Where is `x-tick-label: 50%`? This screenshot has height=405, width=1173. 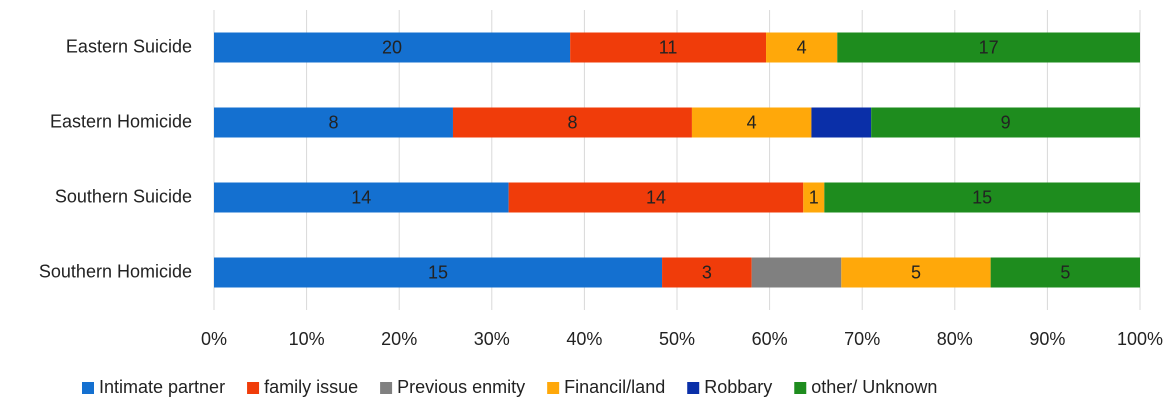
x-tick-label: 50% is located at coordinates (677, 339).